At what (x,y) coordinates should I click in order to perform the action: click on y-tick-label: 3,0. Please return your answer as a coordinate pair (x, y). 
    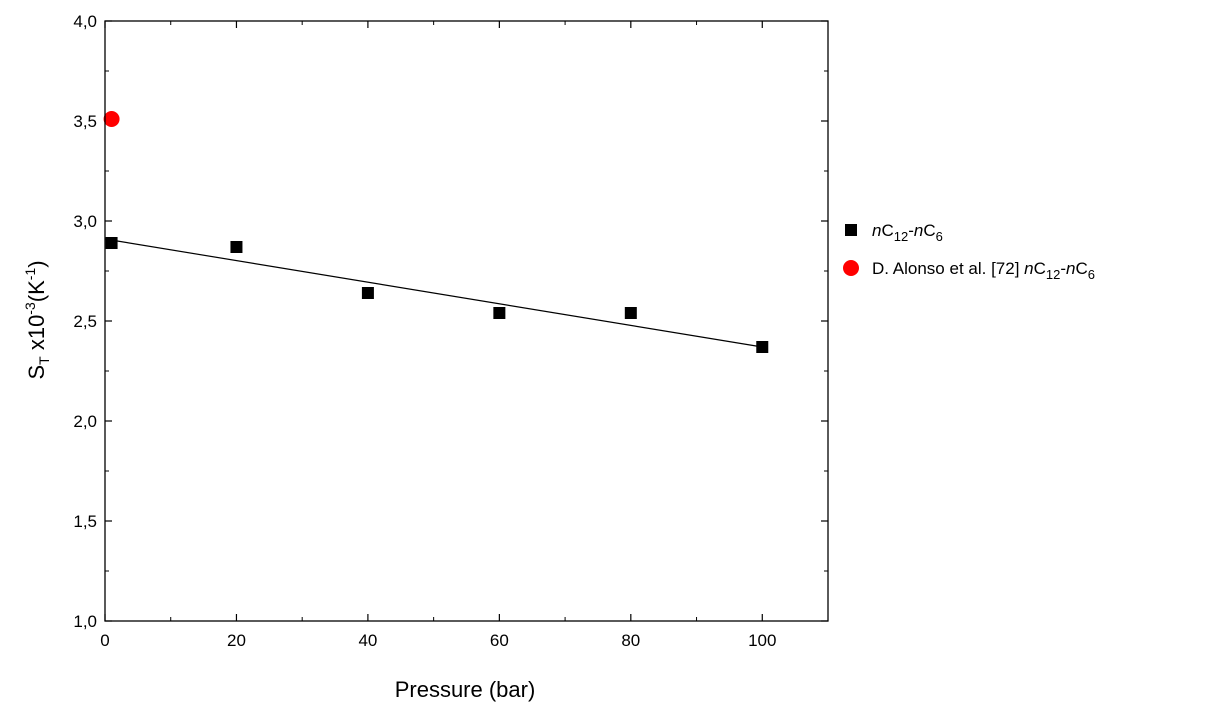
    Looking at the image, I should click on (85, 221).